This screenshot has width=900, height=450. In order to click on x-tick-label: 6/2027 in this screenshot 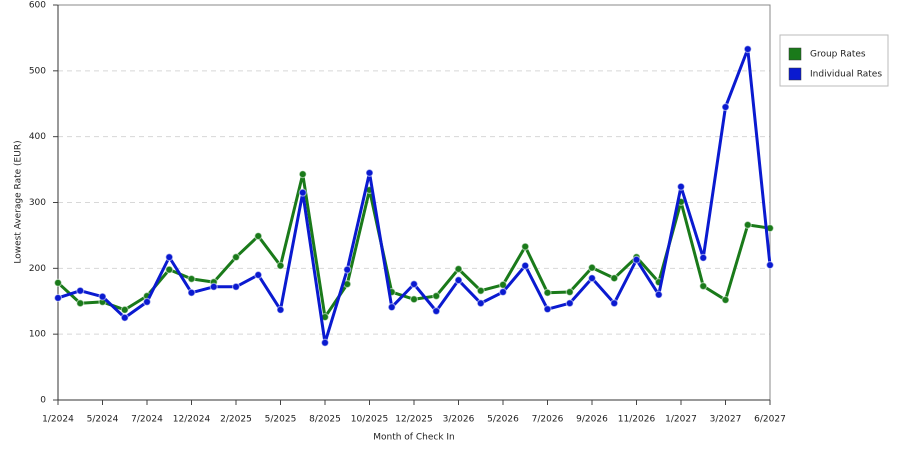, I will do `click(770, 420)`.